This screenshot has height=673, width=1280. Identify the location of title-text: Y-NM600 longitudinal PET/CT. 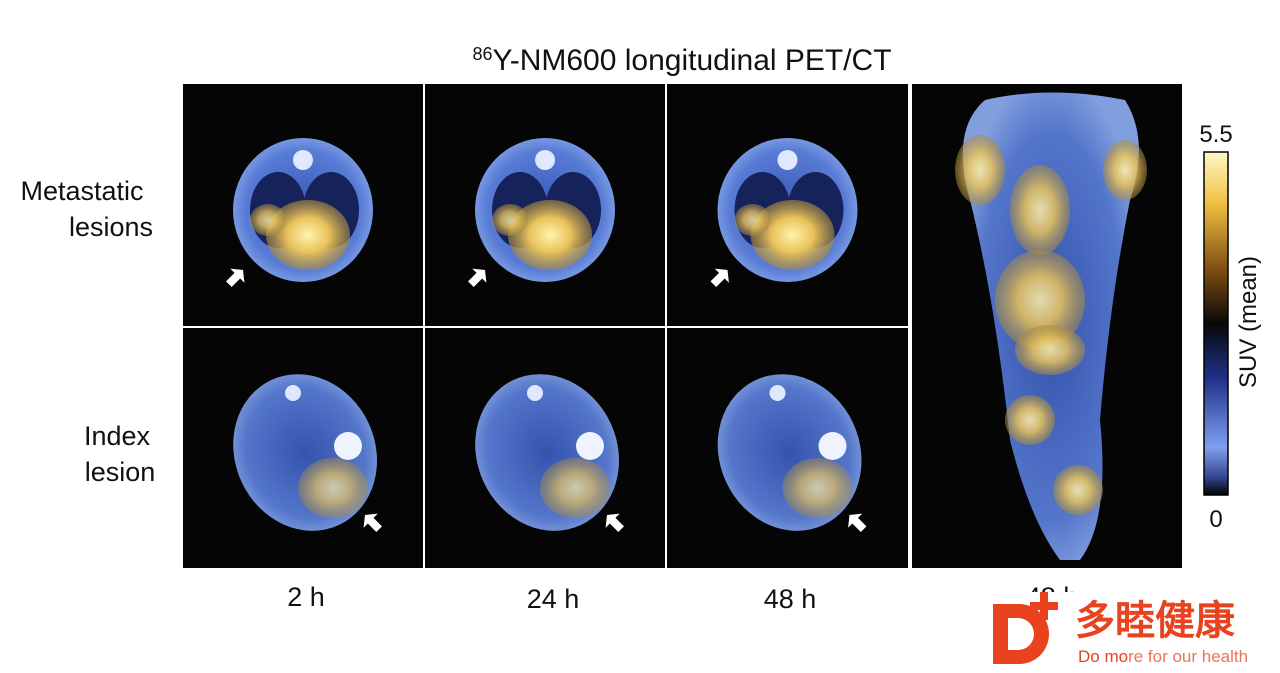
(691, 60).